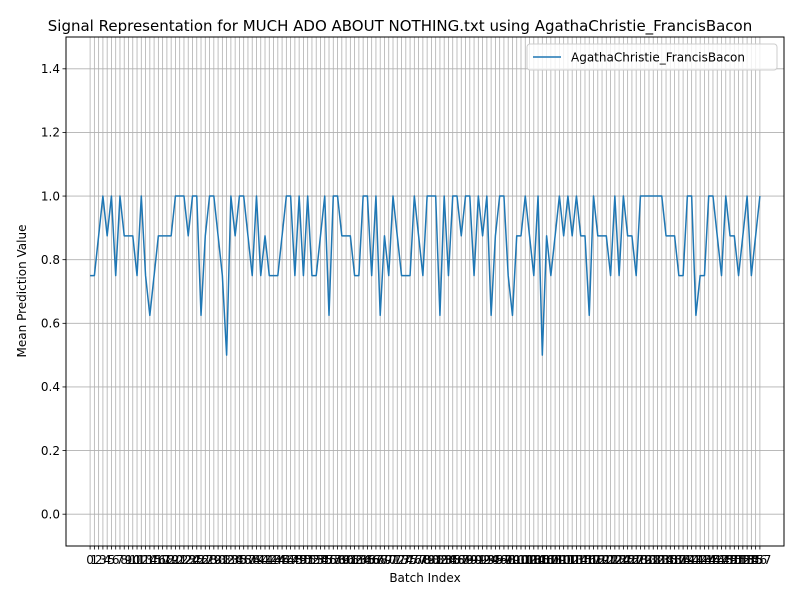  I want to click on x-tick-label: 27, so click(205, 560).